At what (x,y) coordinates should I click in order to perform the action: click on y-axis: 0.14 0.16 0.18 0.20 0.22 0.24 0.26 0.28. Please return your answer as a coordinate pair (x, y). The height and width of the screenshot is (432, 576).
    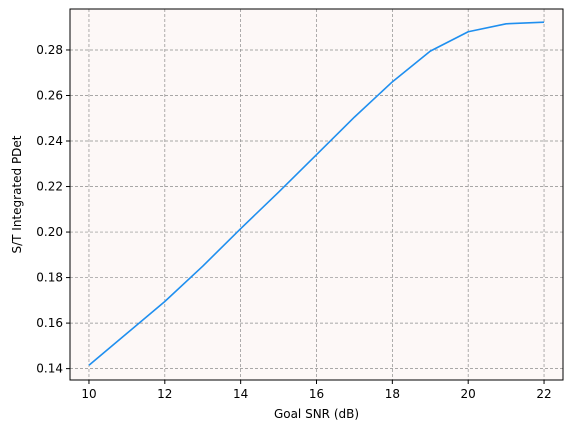
    Looking at the image, I should click on (53, 209).